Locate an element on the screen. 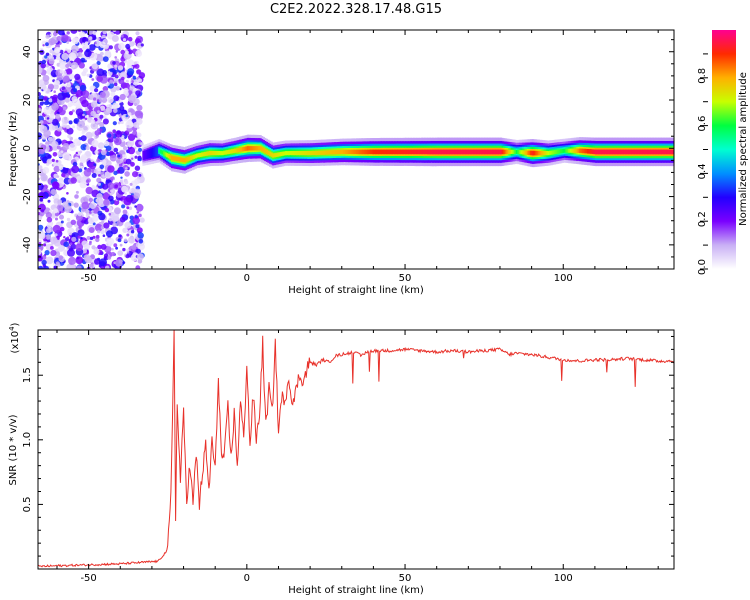 This screenshot has height=600, width=750. spectrogram-x-tick-label: 0 is located at coordinates (247, 278).